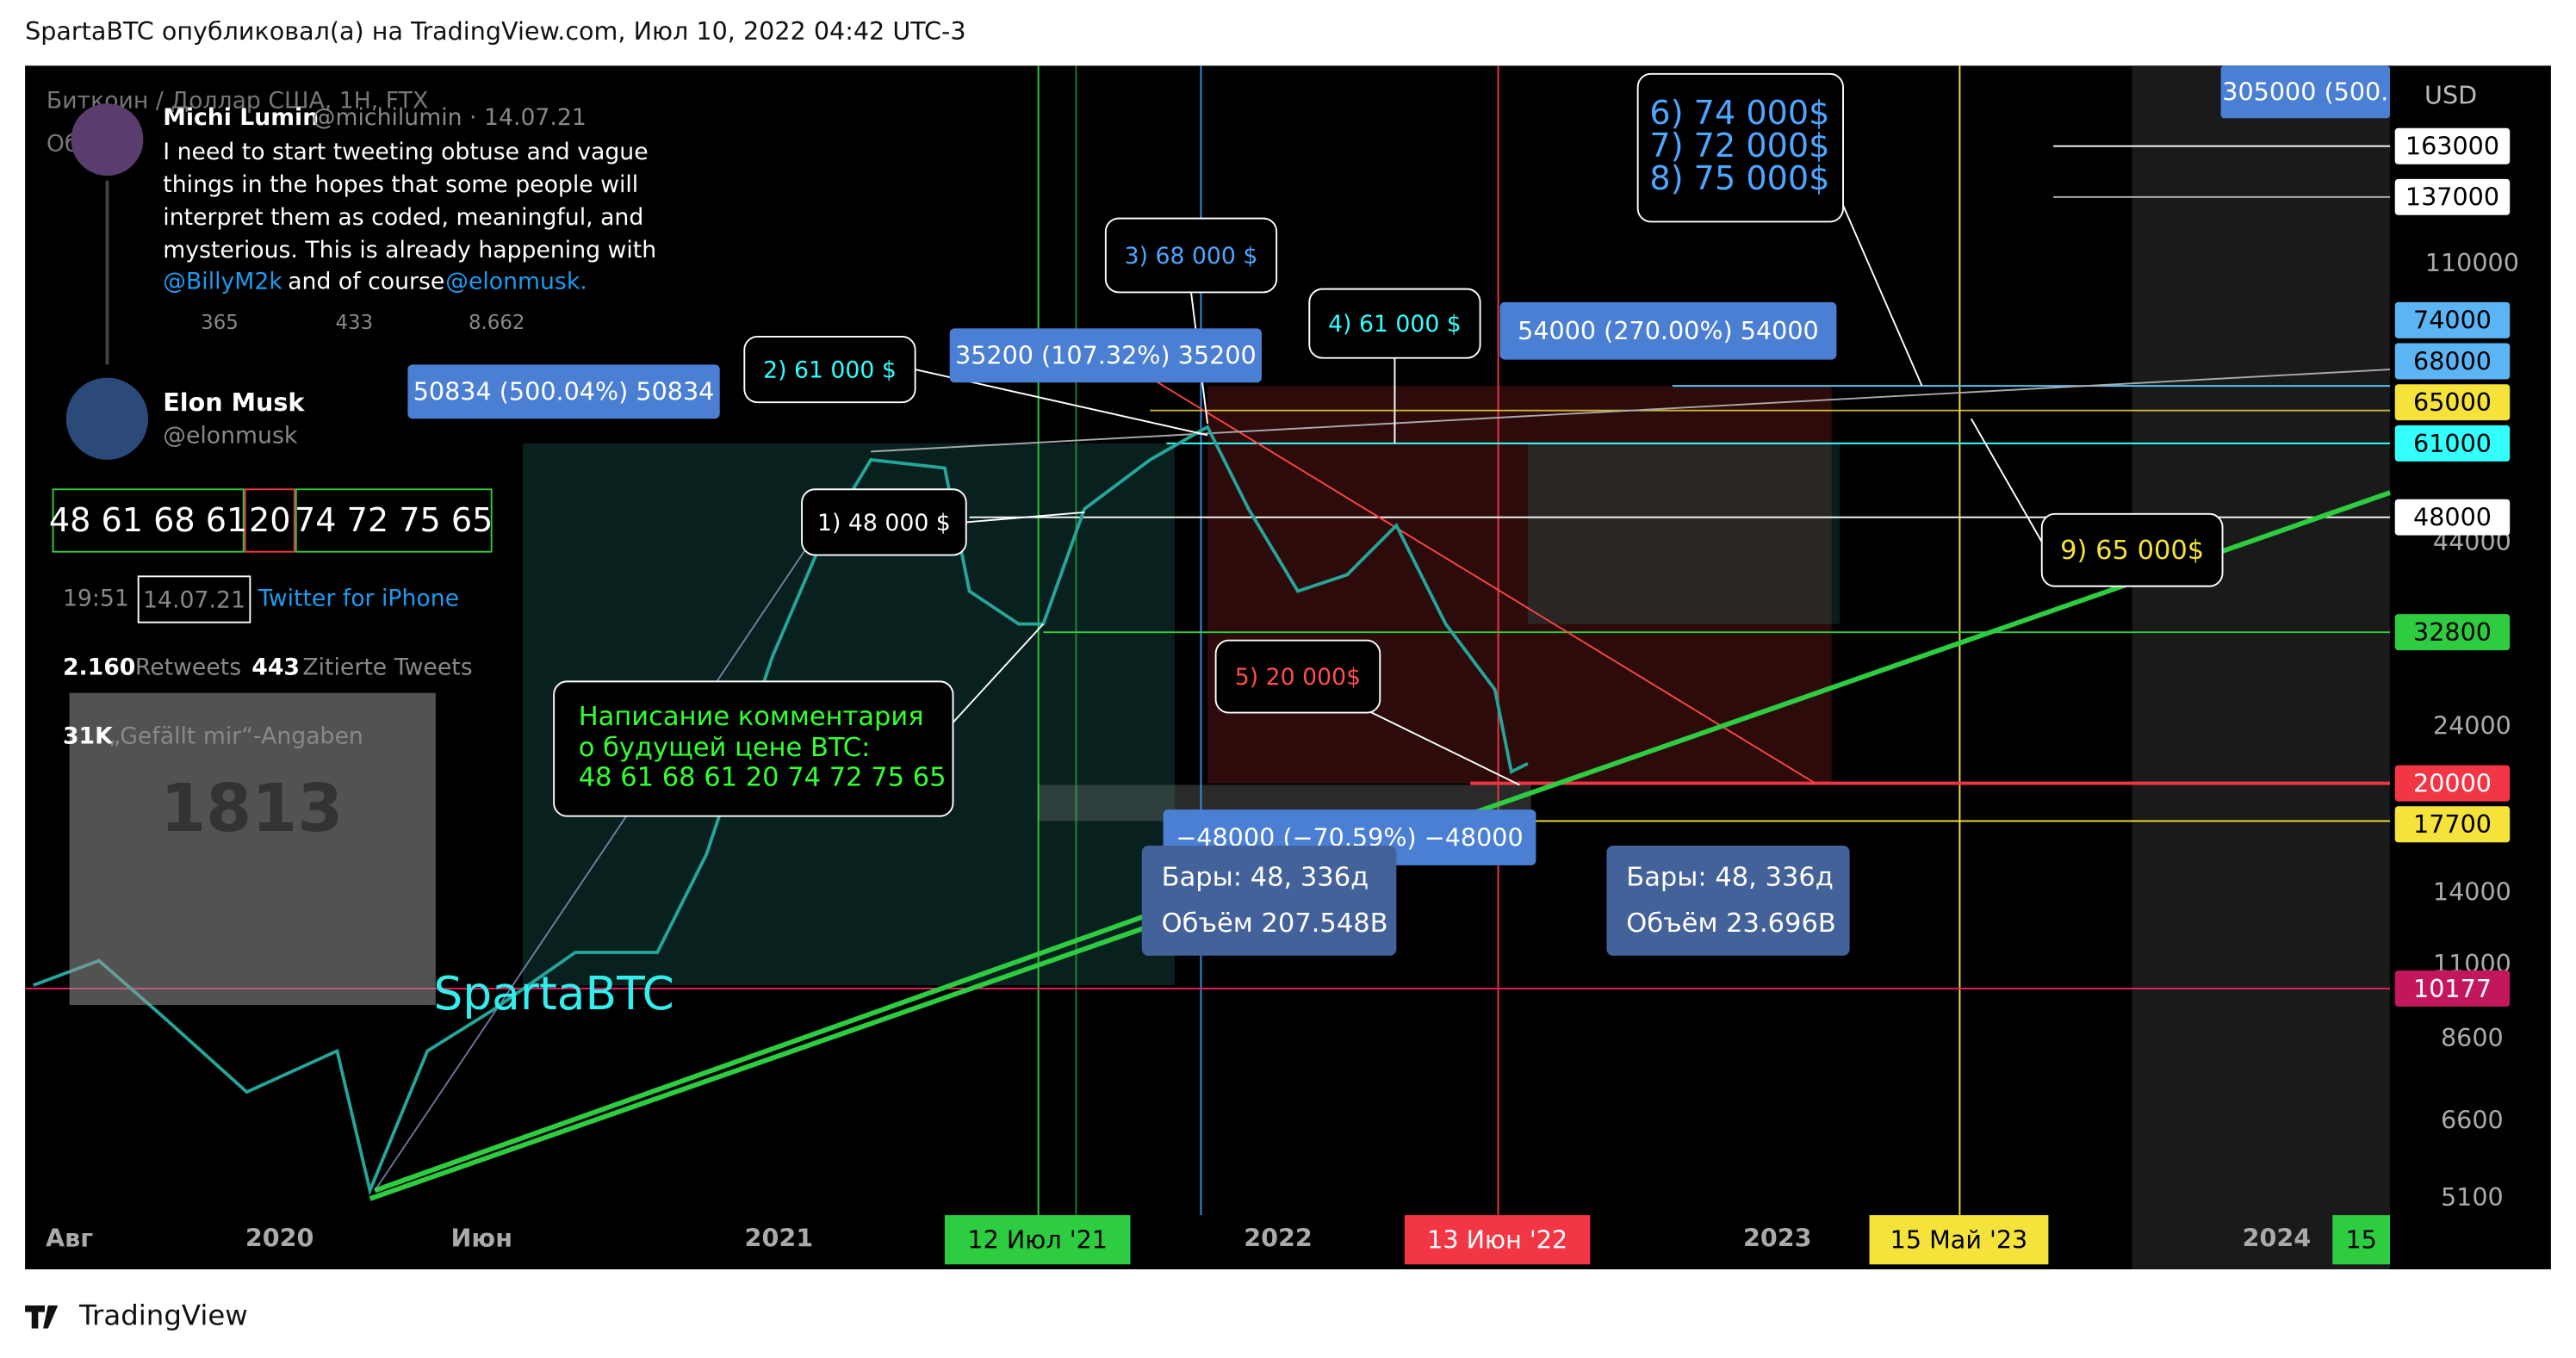 The width and height of the screenshot is (2576, 1358). I want to click on stats-box, so click(1728, 901).